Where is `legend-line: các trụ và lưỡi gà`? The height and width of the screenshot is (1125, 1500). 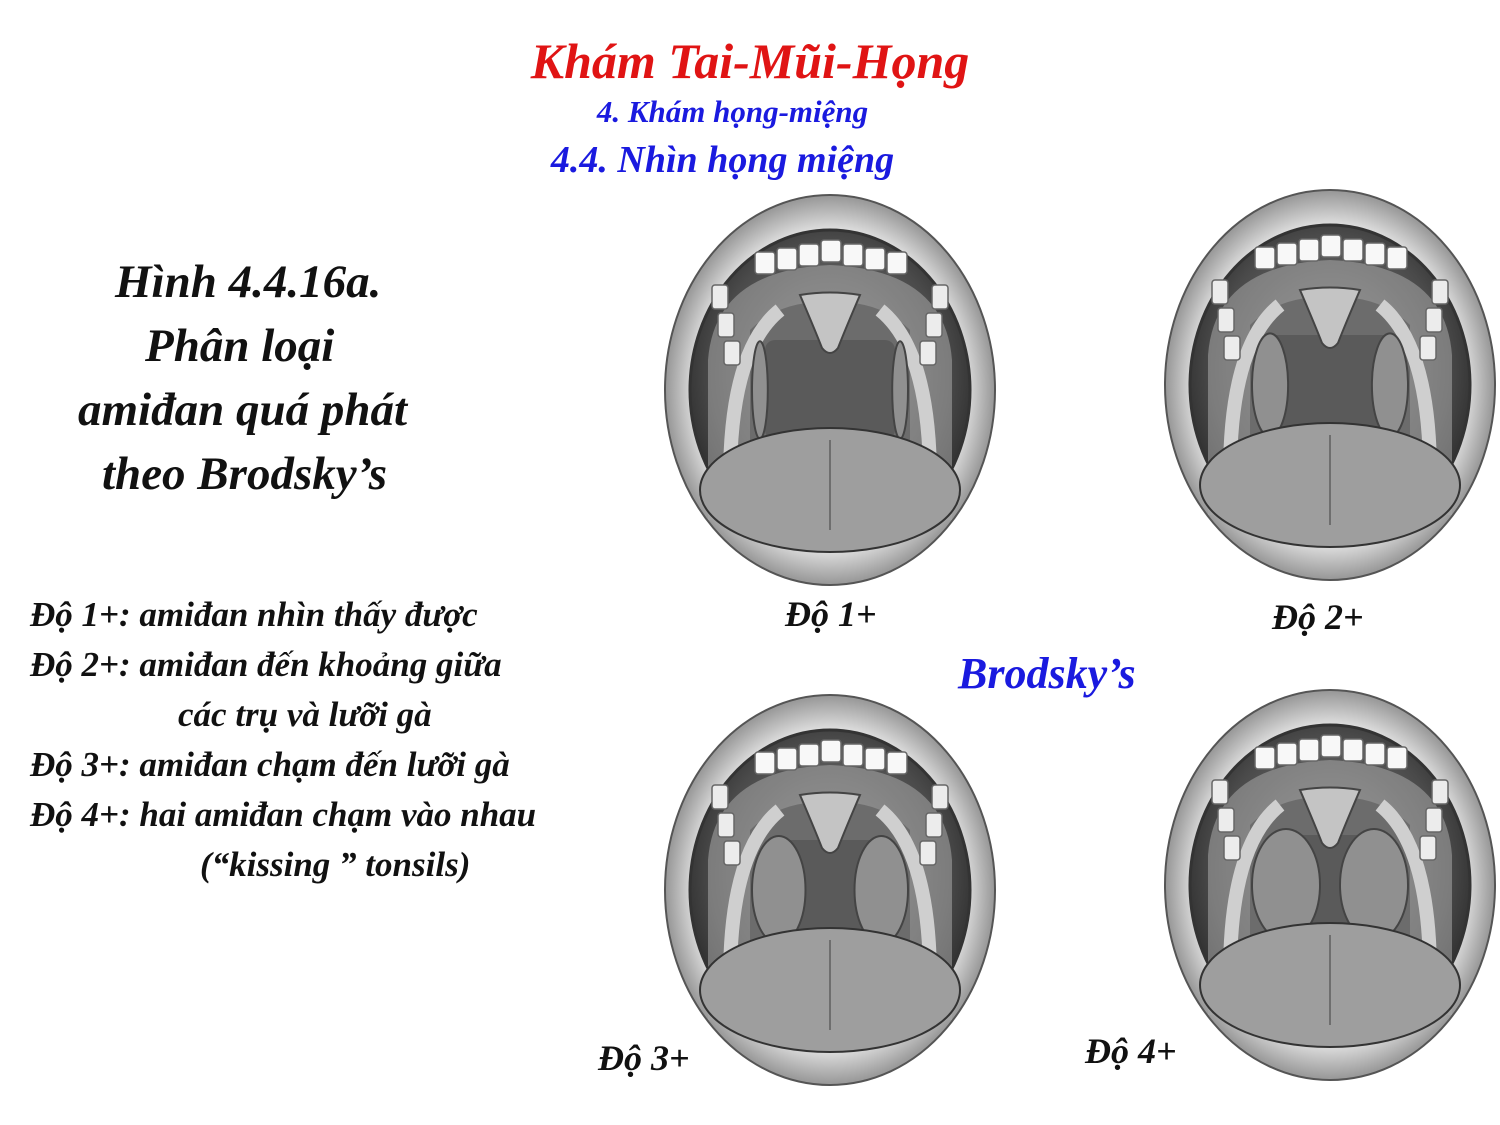 legend-line: các trụ và lưỡi gà is located at coordinates (305, 714).